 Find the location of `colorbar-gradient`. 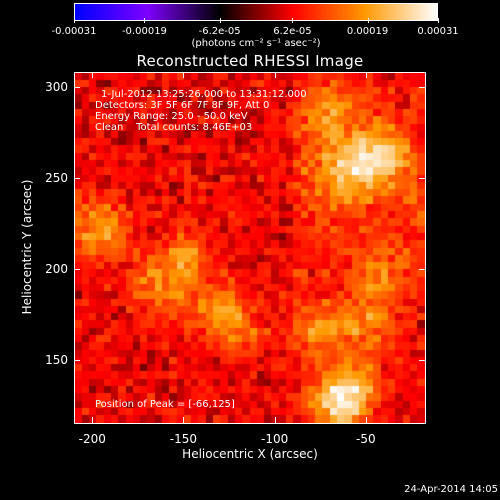

colorbar-gradient is located at coordinates (256, 12).